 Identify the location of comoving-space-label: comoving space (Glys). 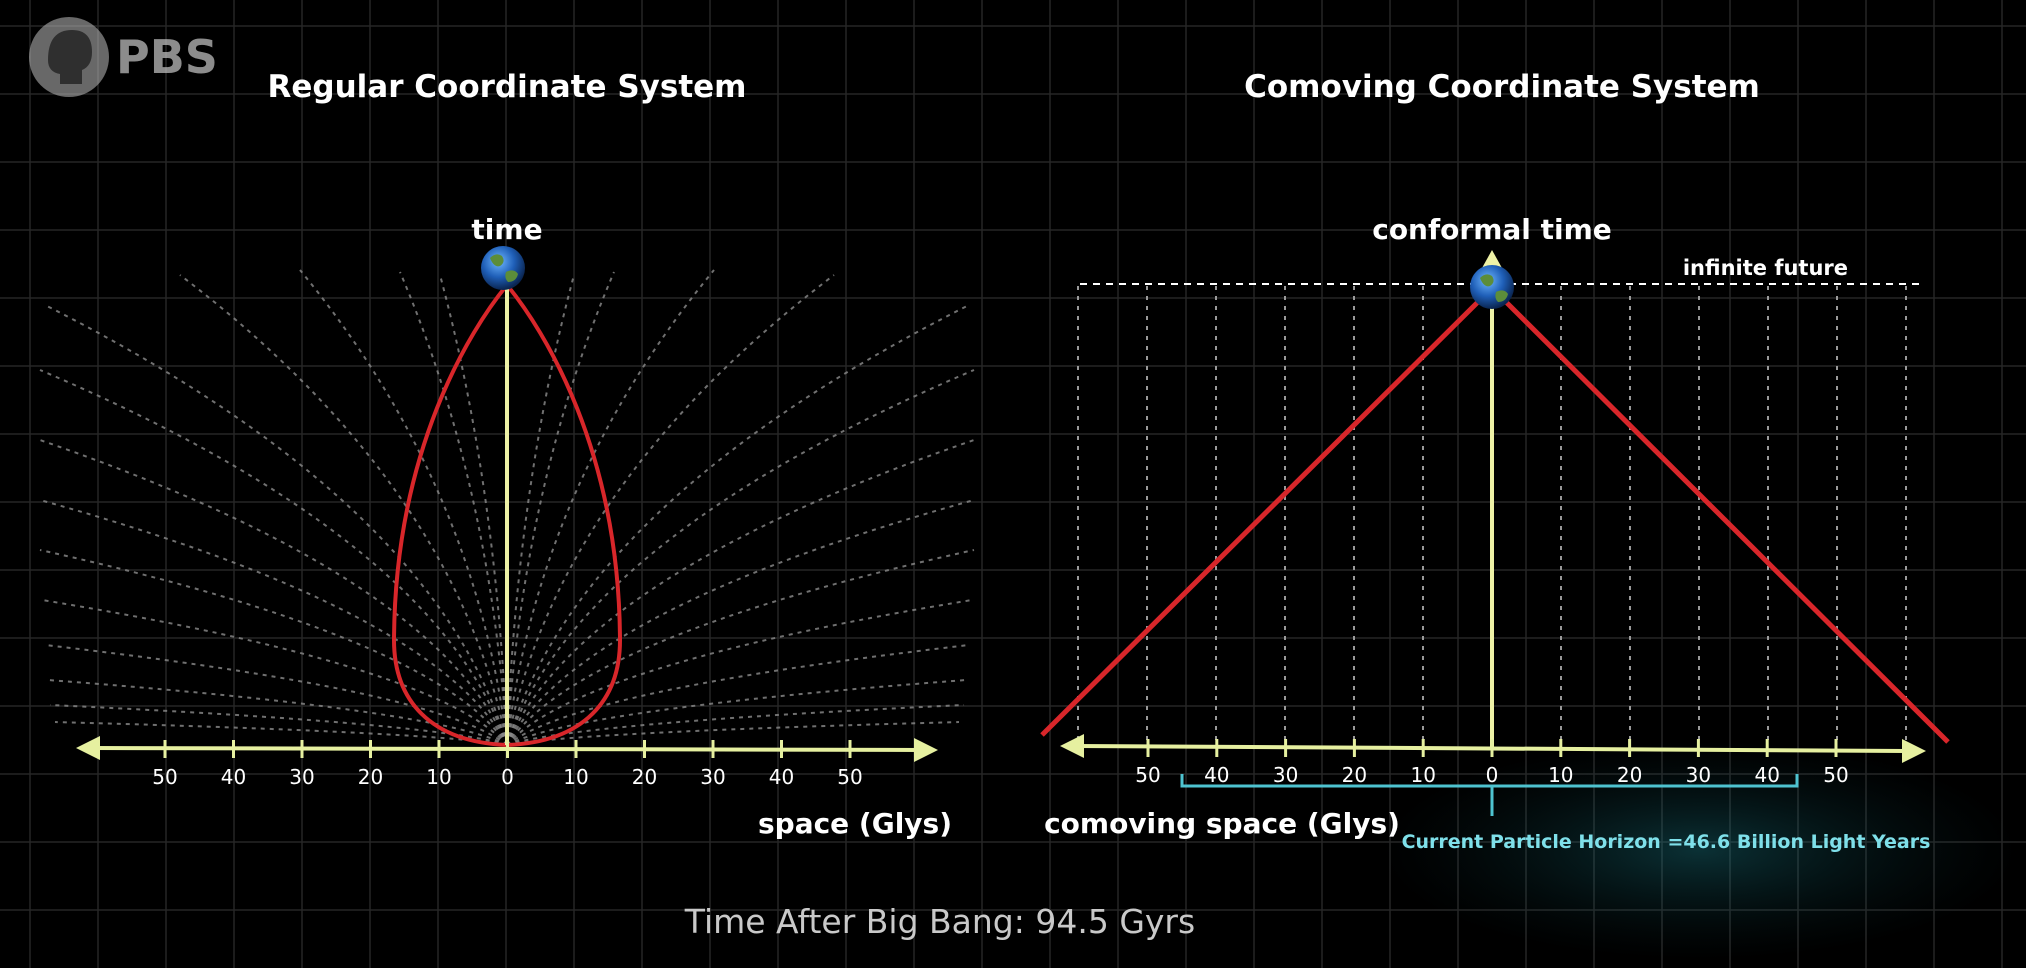
(1222, 823).